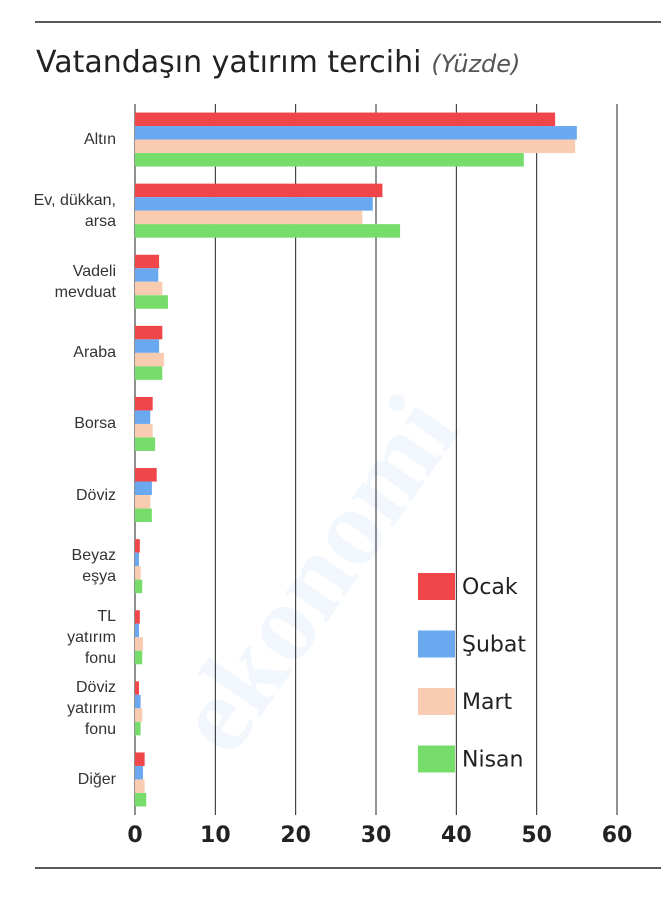  I want to click on x-tick-label: 50, so click(536, 835).